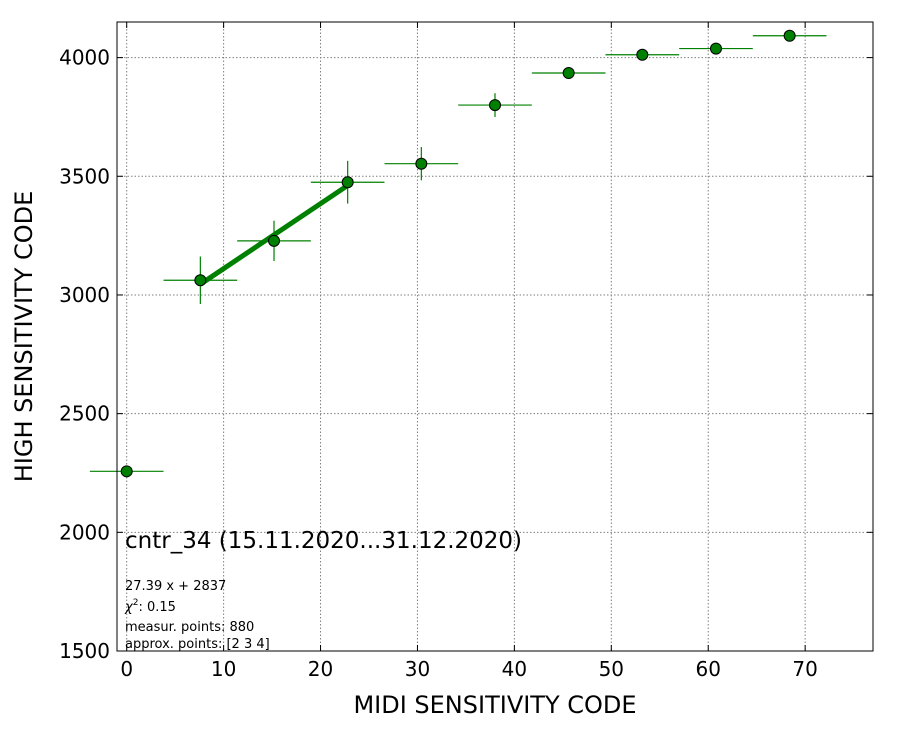 Image resolution: width=900 pixels, height=748 pixels. I want to click on annotation-title: cntr_34 (15.11.2020...31.12.2020), so click(323, 541).